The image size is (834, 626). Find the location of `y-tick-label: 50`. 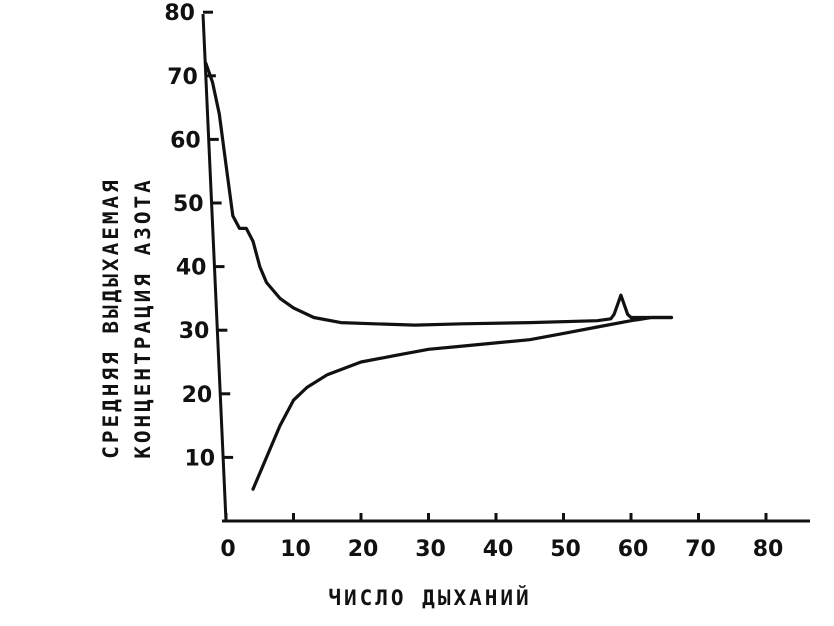

y-tick-label: 50 is located at coordinates (188, 204).